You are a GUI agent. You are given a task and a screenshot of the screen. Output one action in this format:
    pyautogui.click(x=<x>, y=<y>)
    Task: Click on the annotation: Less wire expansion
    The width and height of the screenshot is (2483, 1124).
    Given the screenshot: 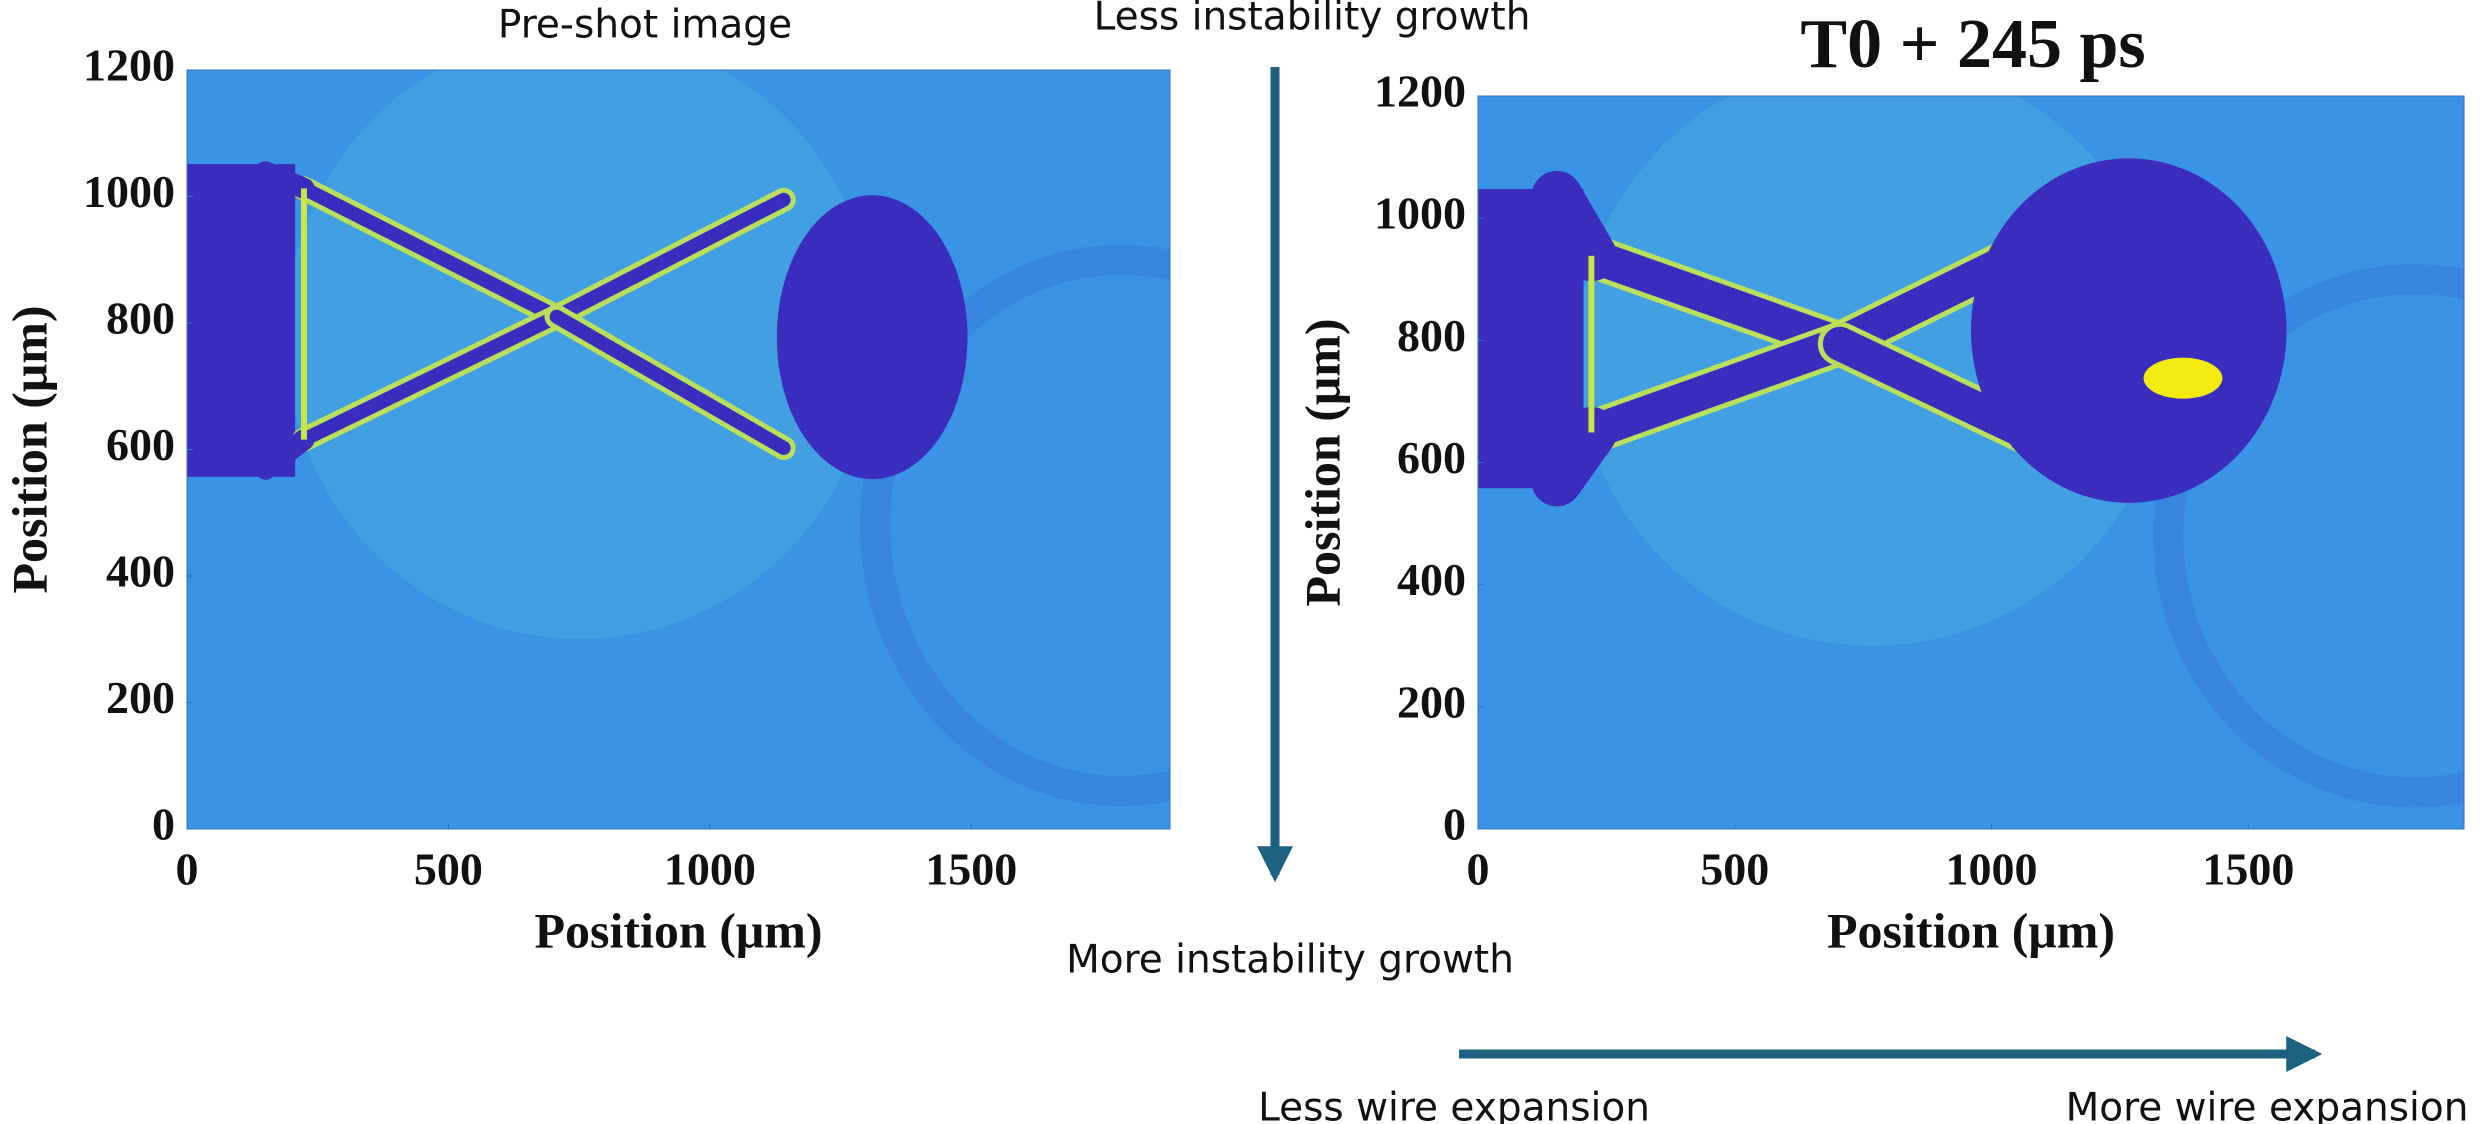 What is the action you would take?
    pyautogui.click(x=1454, y=1105)
    